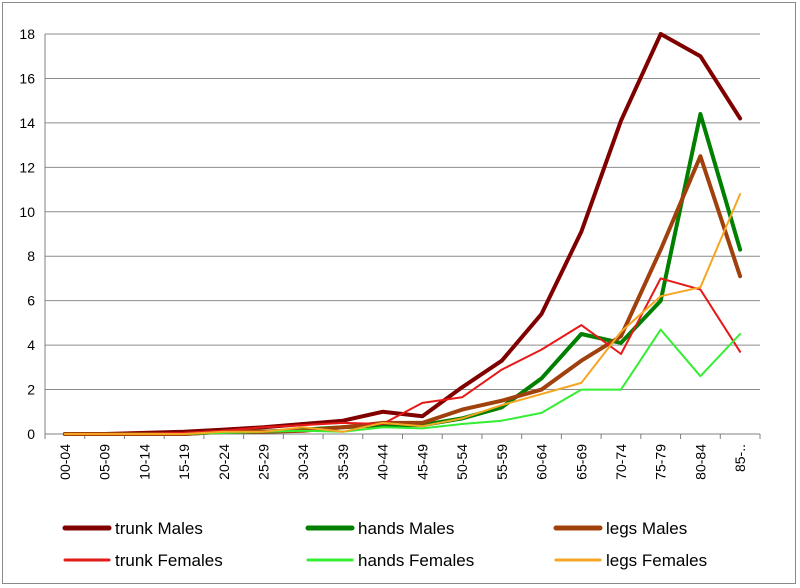  I want to click on legend-label: hands Females, so click(416, 560).